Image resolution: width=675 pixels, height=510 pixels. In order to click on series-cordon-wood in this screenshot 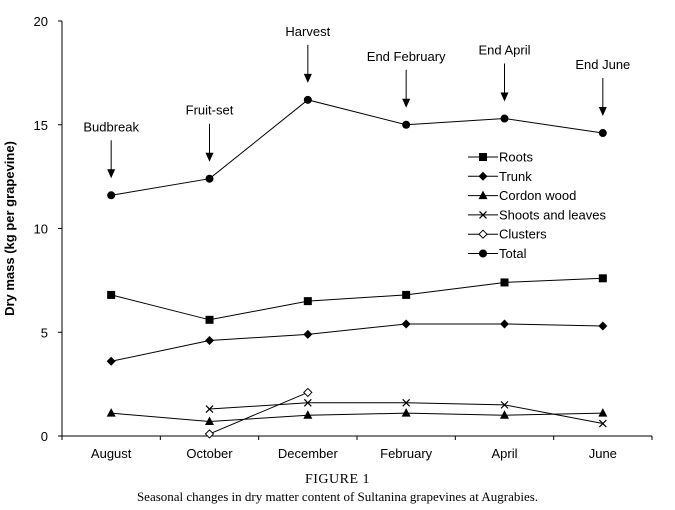, I will do `click(357, 416)`.